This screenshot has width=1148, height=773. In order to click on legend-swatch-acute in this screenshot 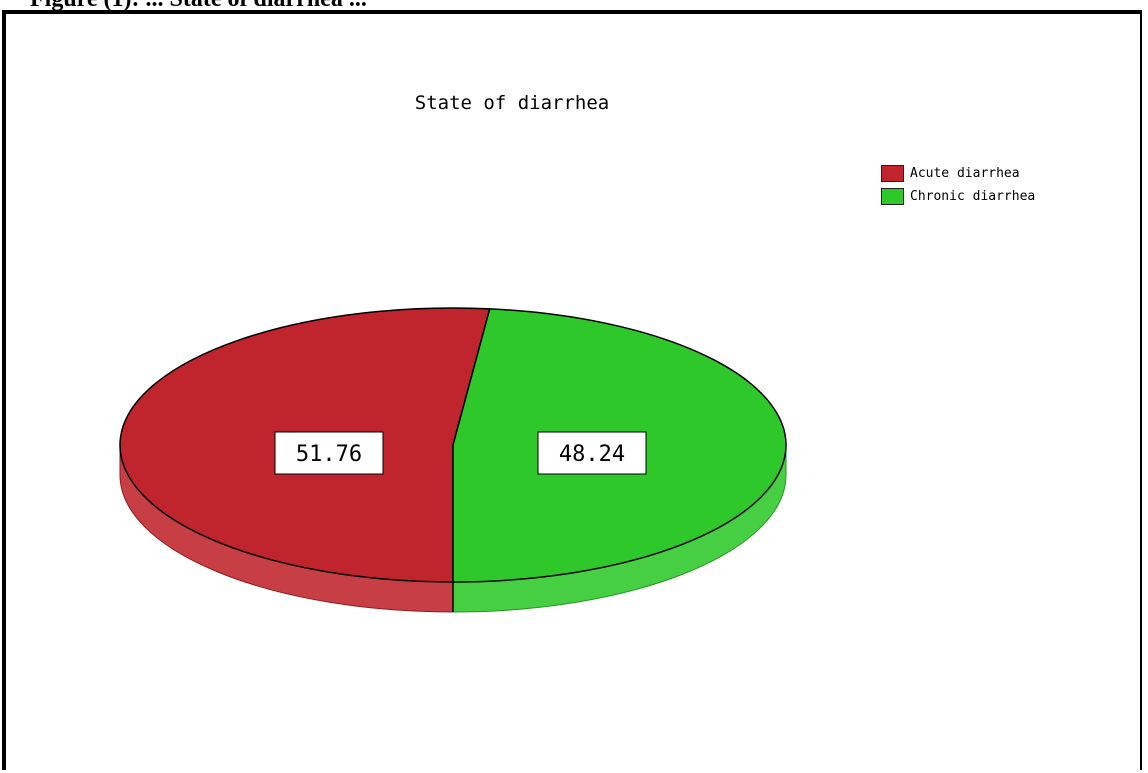, I will do `click(892, 173)`.